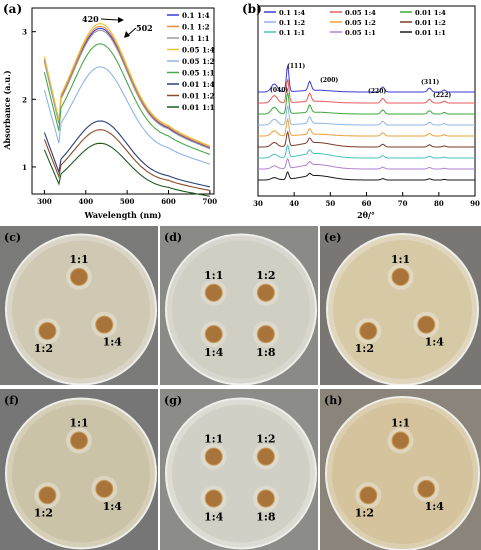 The width and height of the screenshot is (481, 550). I want to click on panel-b-xlabel: 2θ/°, so click(366, 215).